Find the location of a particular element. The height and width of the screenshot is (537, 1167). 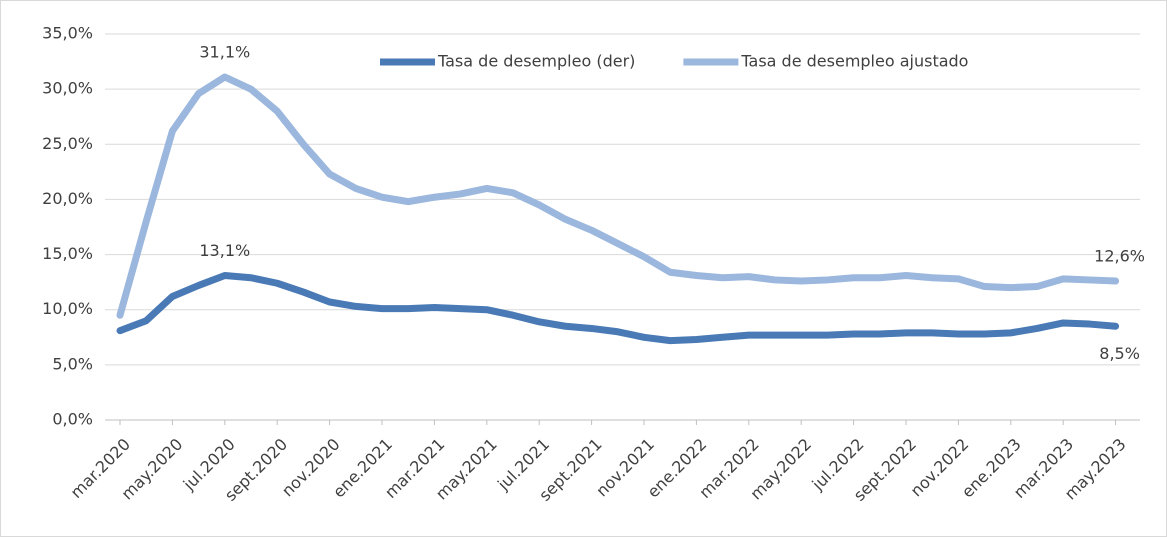

y-tick-label: 25,0% is located at coordinates (67, 143).